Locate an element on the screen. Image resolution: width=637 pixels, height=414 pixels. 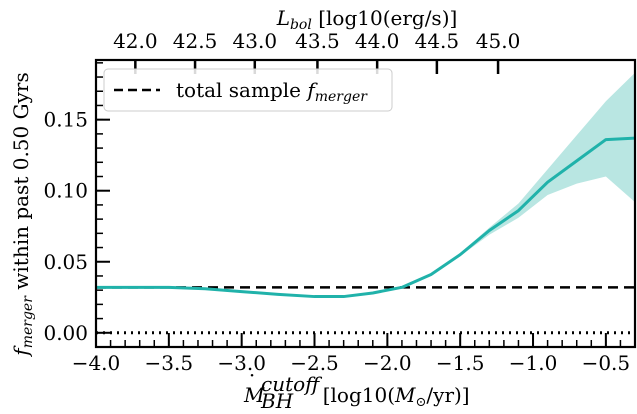
x-axis-title: · M cutoff BH [log10(M⊙/yr)] is located at coordinates (356, 388).